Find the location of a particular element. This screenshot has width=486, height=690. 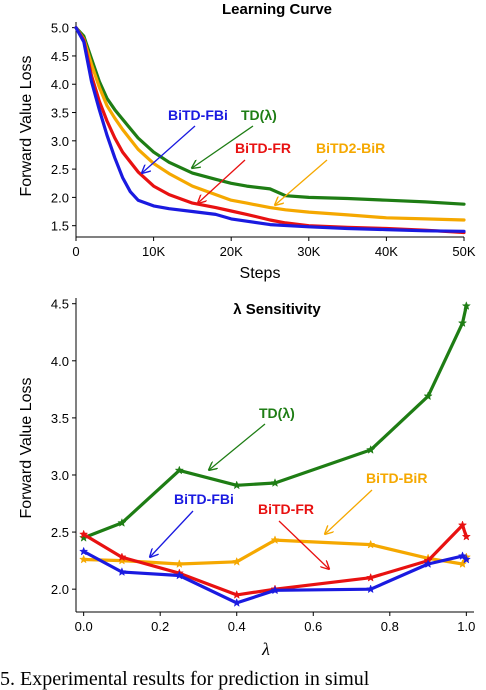

chart-title-text: λ Sensitivity is located at coordinates (277, 309).